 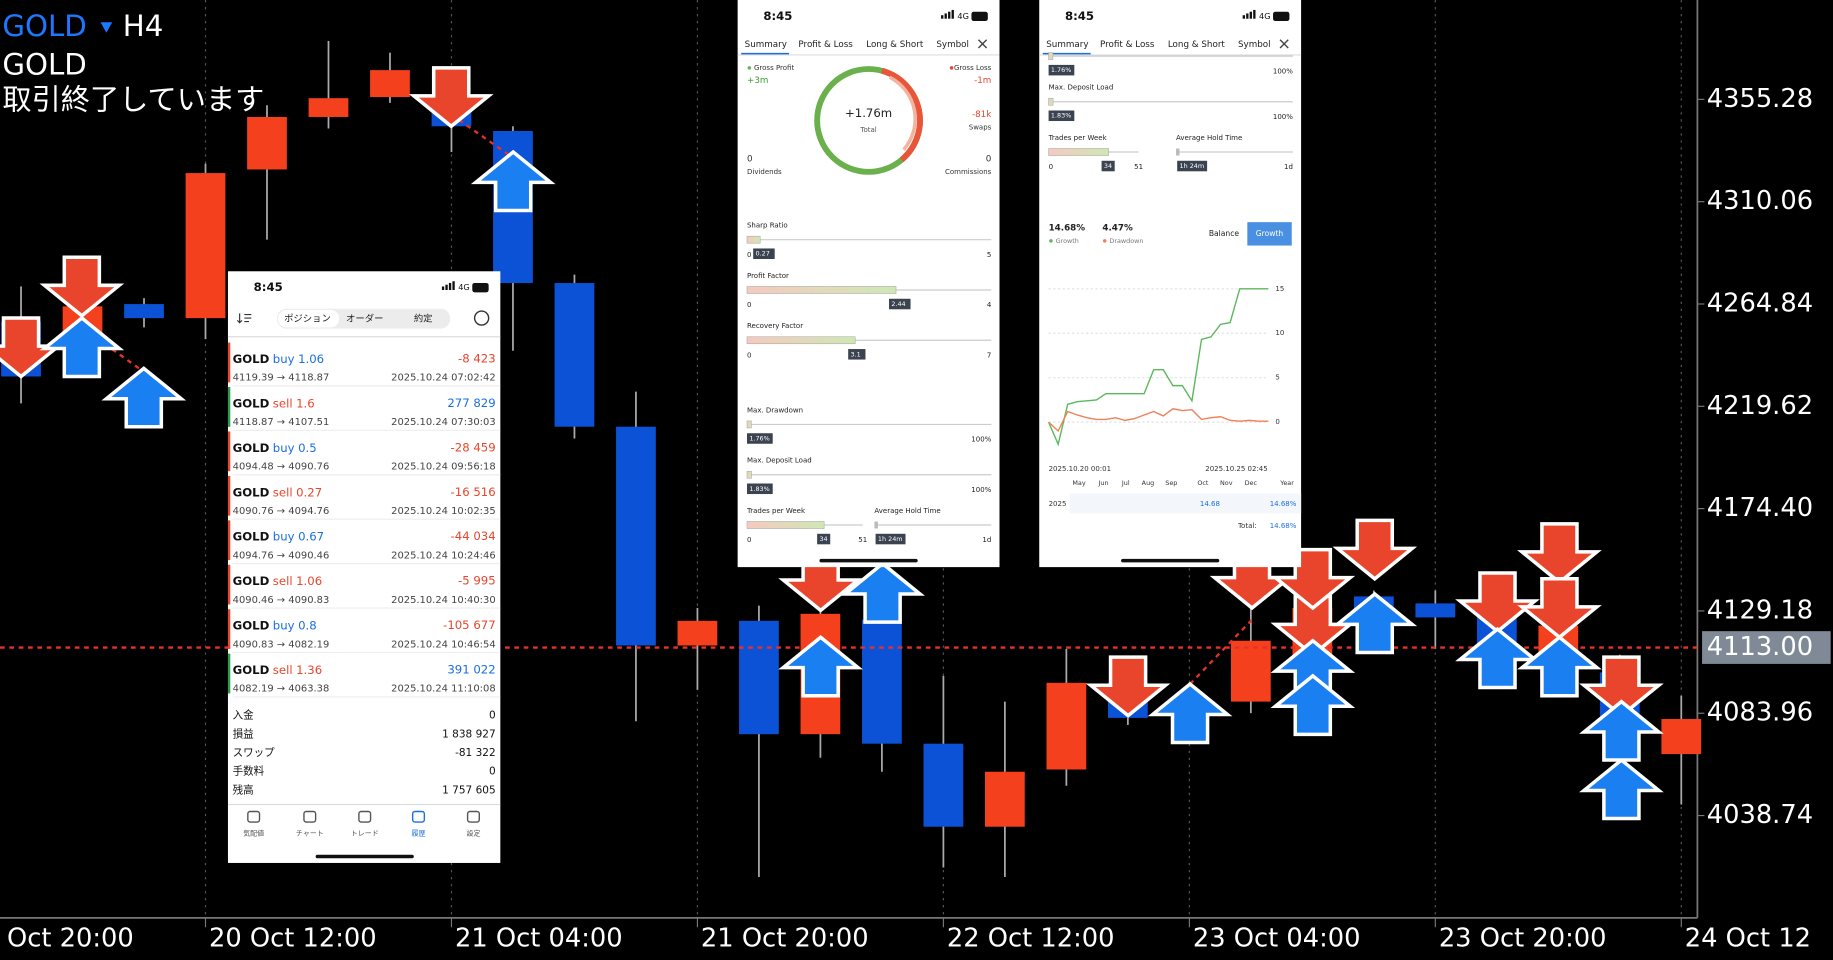 What do you see at coordinates (1224, 233) in the screenshot?
I see `tab-button: Balance` at bounding box center [1224, 233].